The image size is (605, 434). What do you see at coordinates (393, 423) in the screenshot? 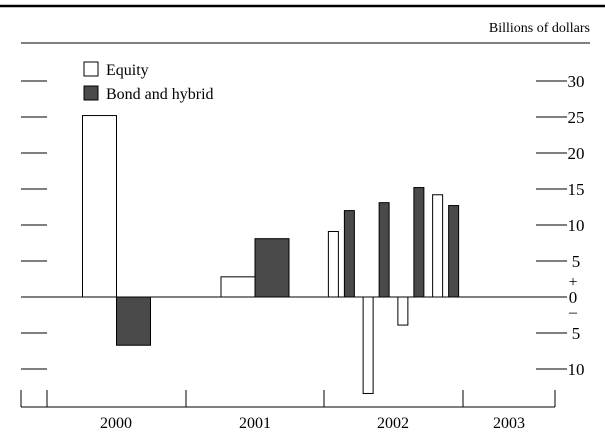
I see `x-tick-label-2002: 2002` at bounding box center [393, 423].